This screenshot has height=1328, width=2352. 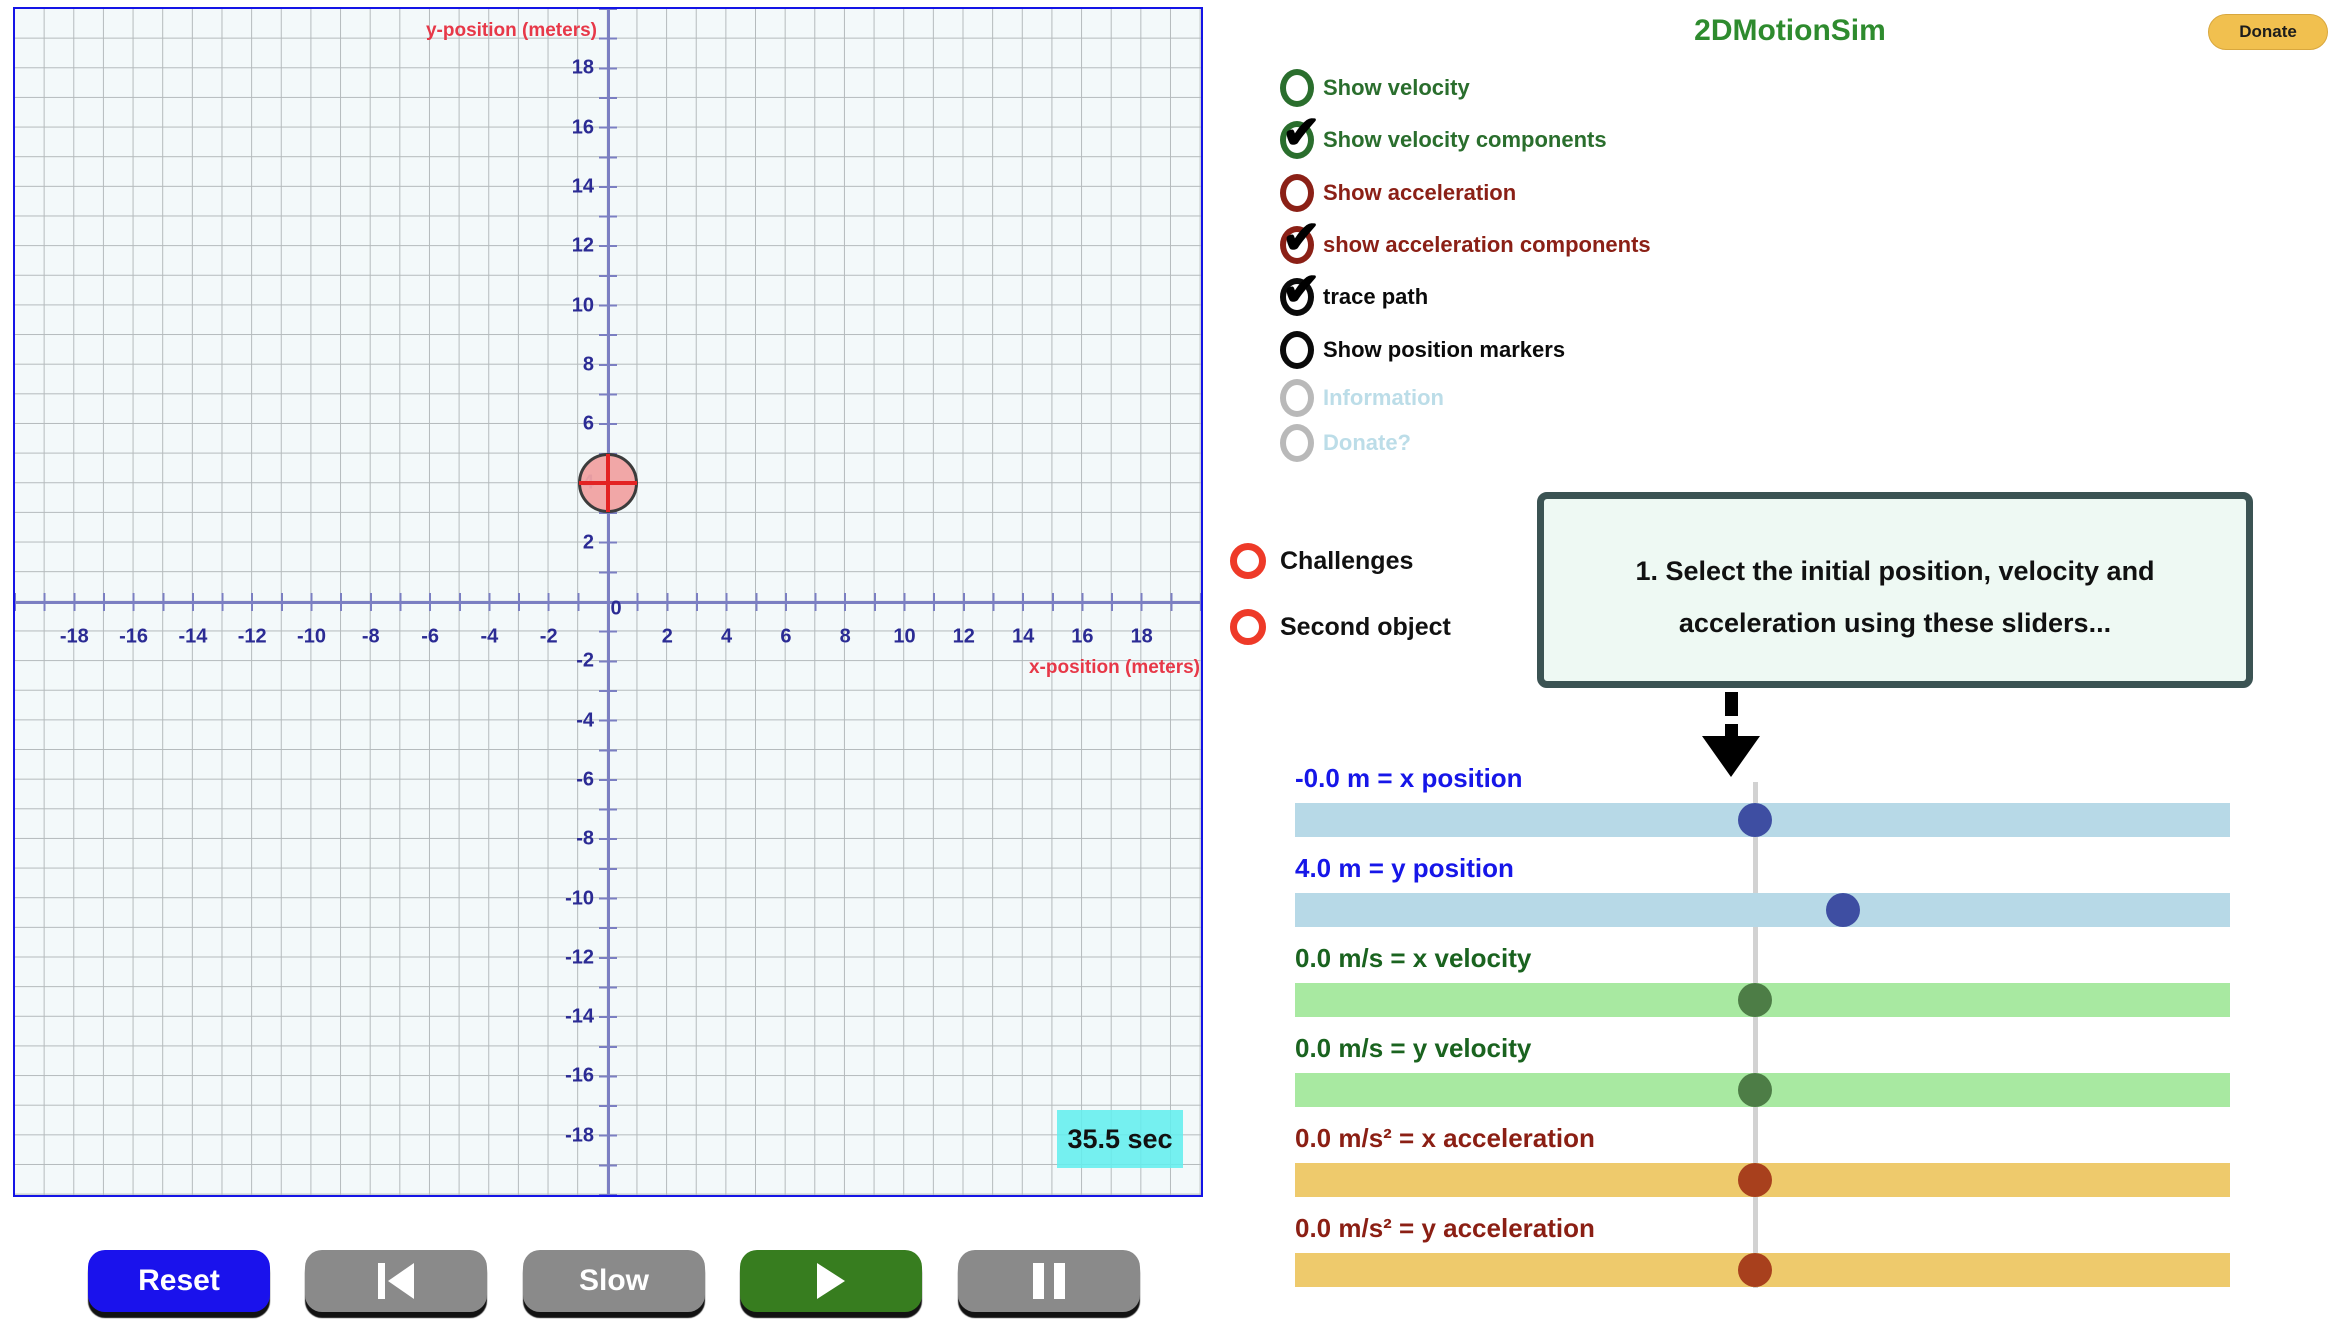 I want to click on play-icon, so click(x=831, y=1281).